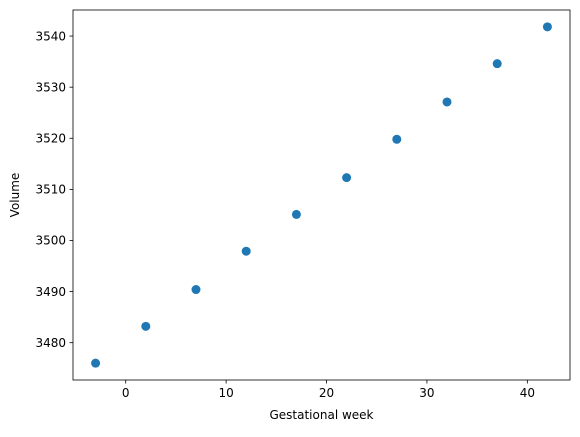 Image resolution: width=580 pixels, height=437 pixels. I want to click on x-tick-label: 0, so click(126, 393).